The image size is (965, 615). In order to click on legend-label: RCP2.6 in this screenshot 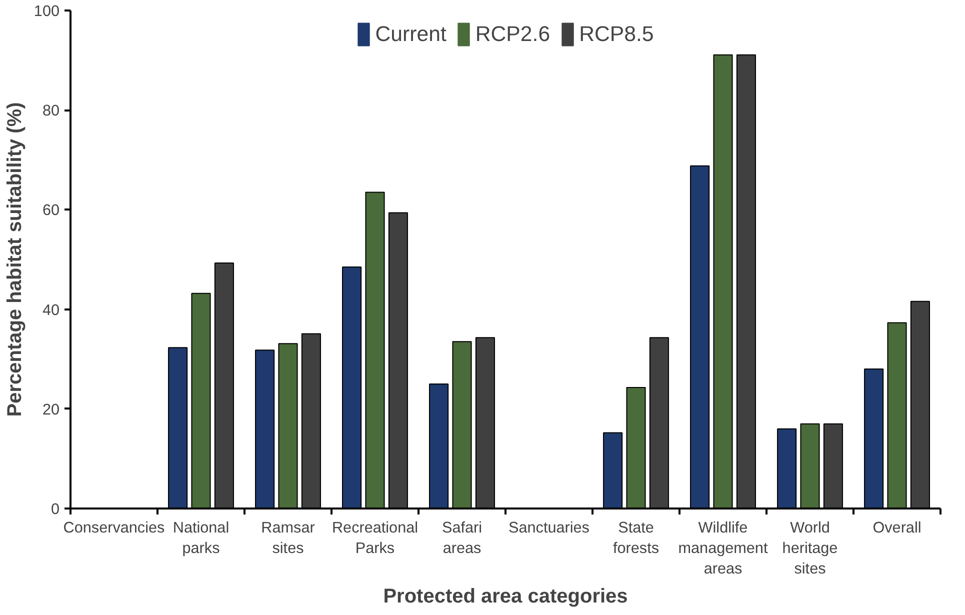, I will do `click(512, 34)`.